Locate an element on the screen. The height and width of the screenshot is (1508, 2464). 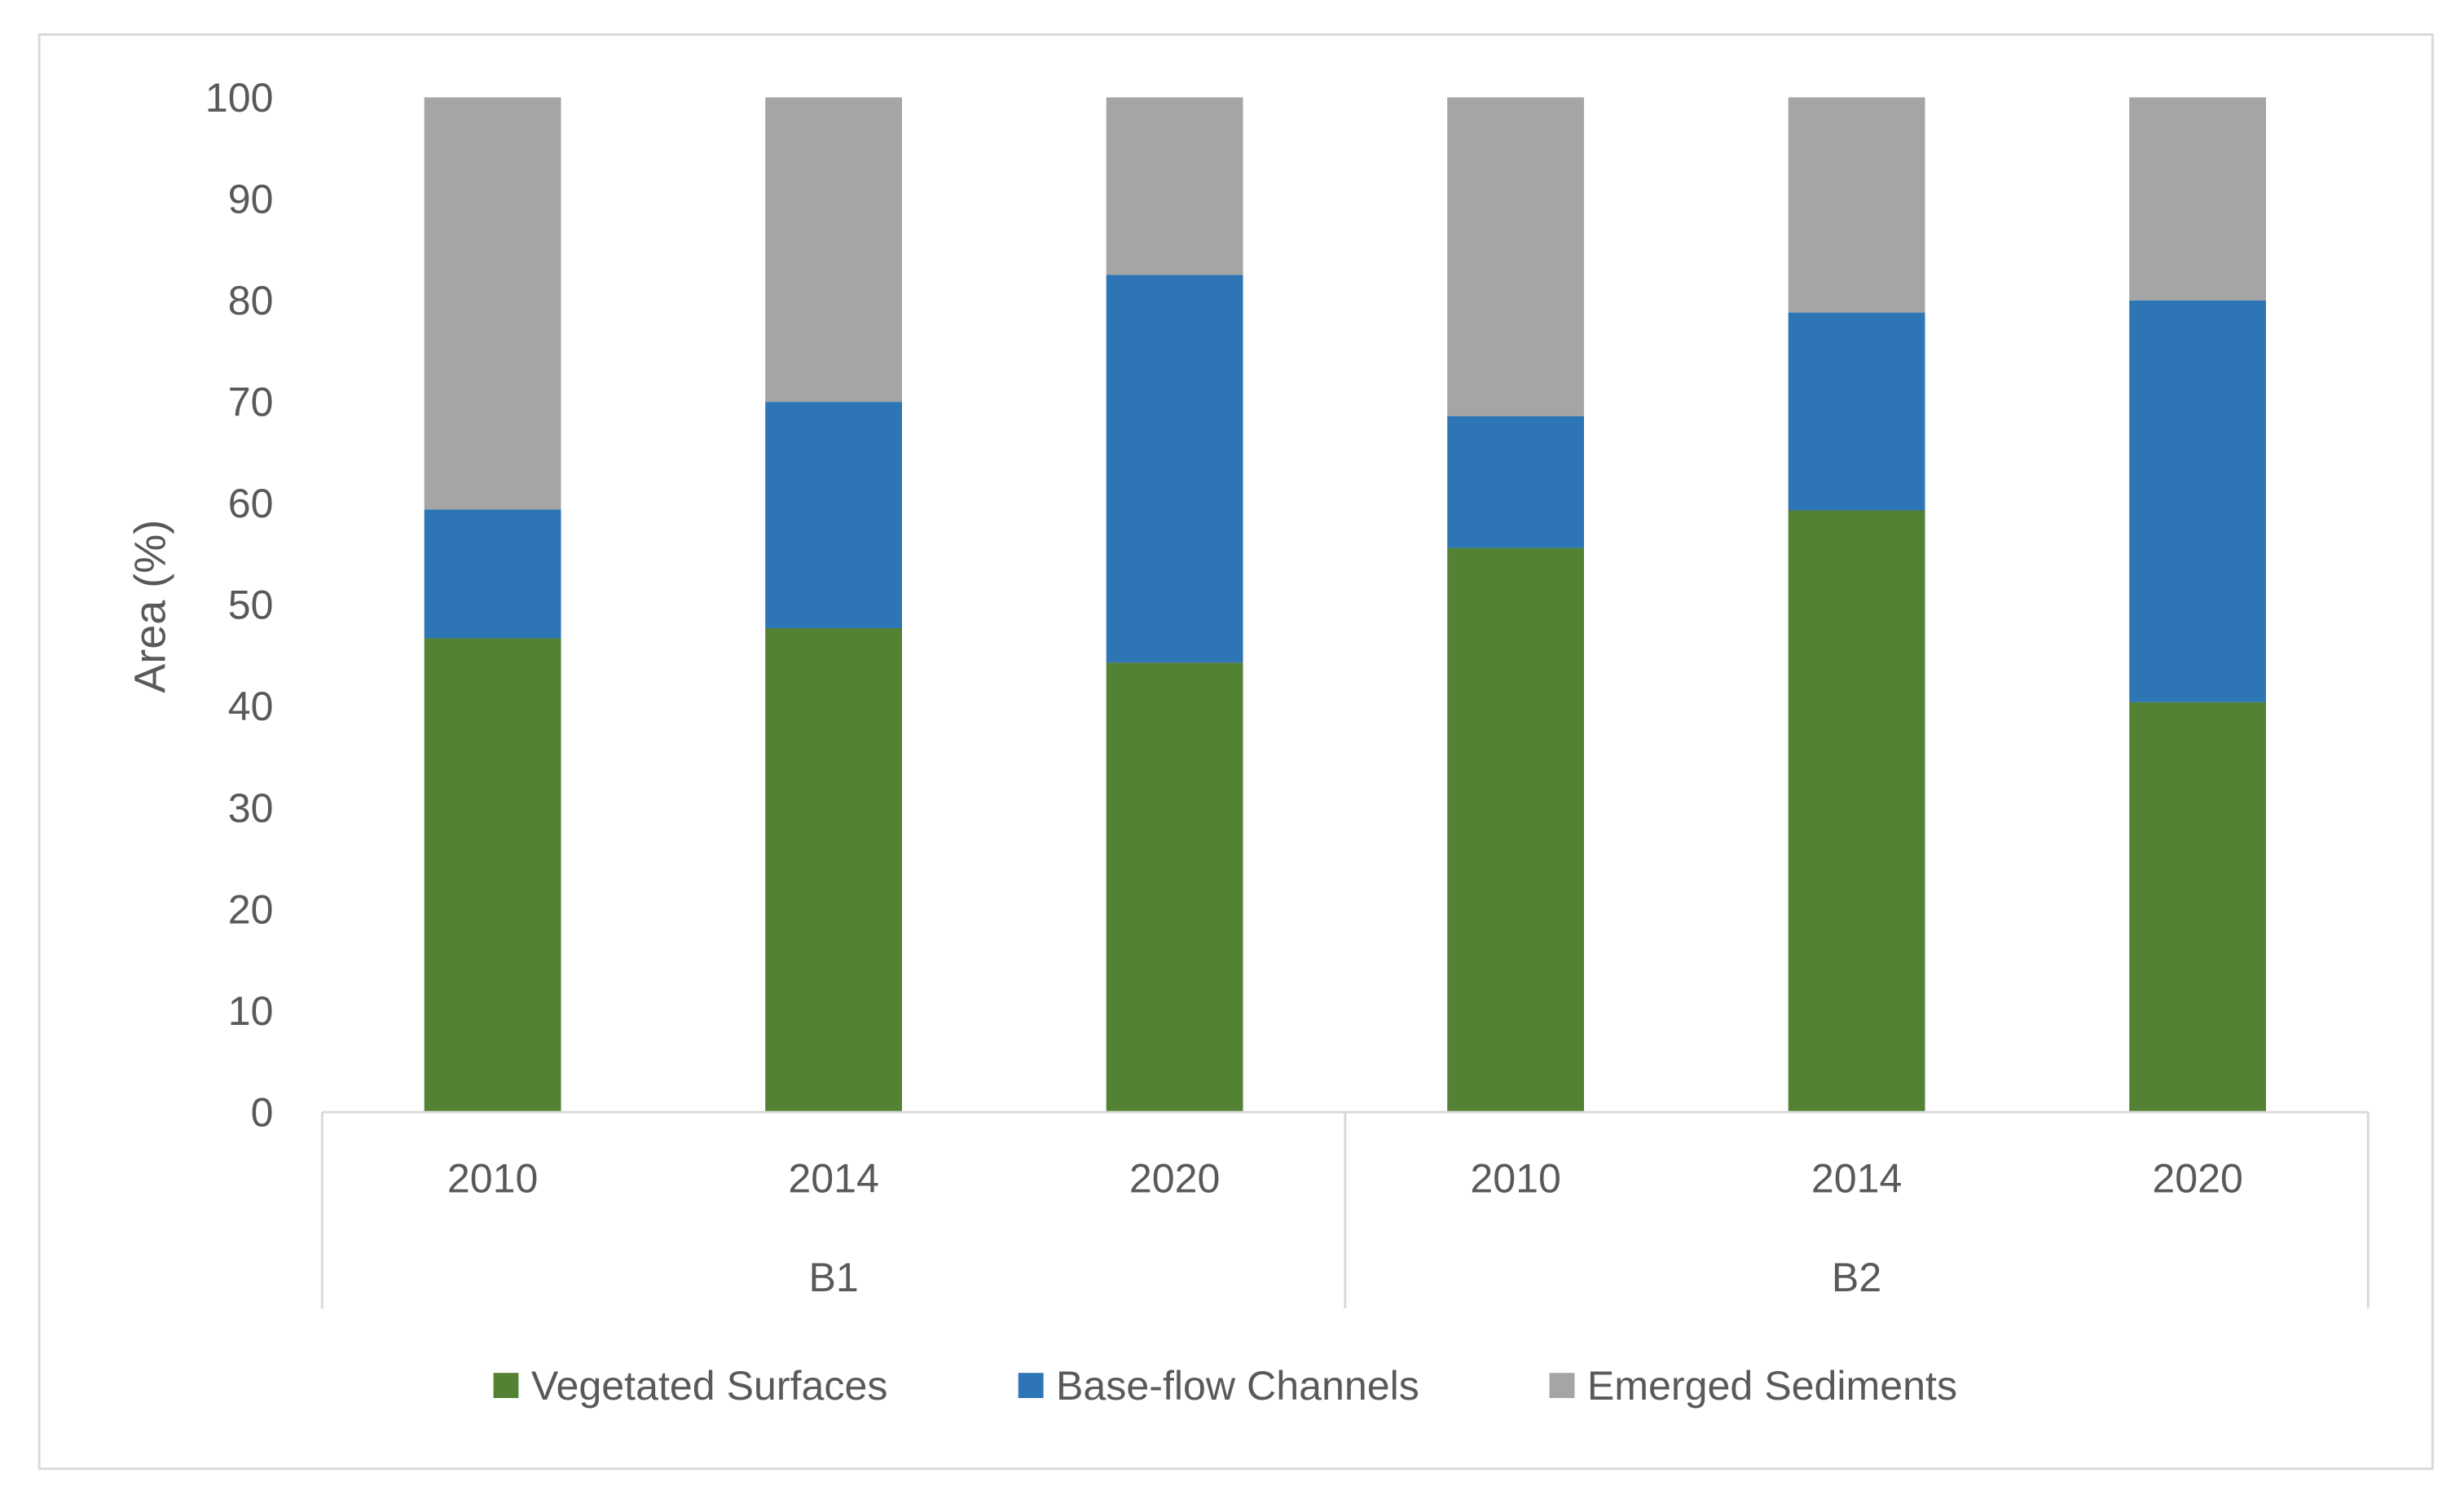
y-tick-label: 0 is located at coordinates (262, 1112).